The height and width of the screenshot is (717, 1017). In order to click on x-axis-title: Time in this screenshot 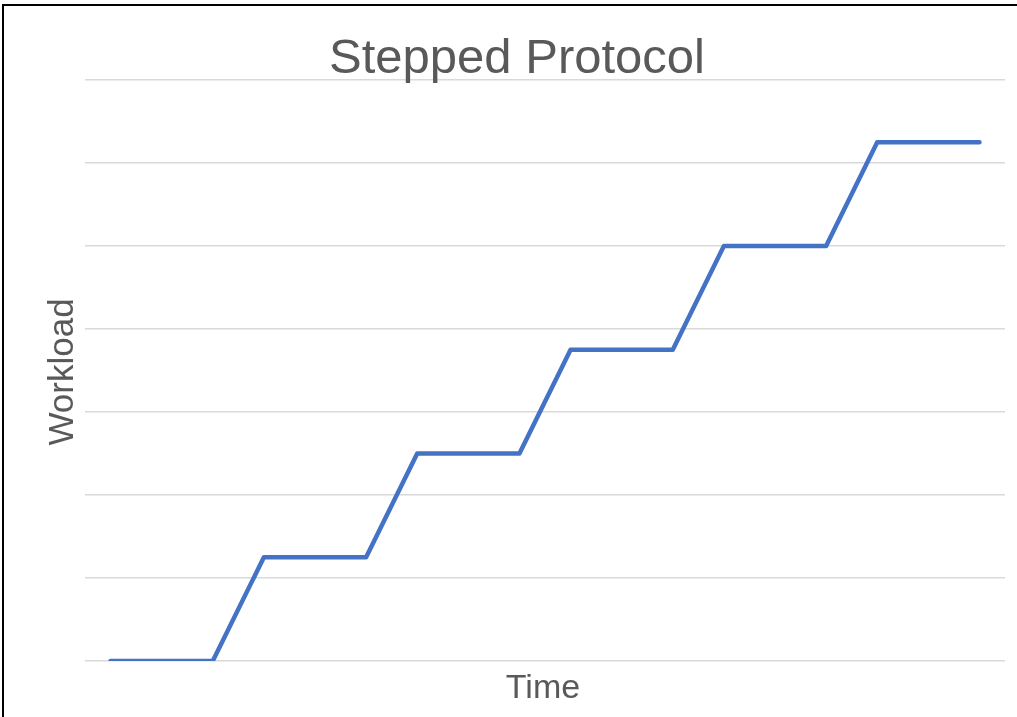, I will do `click(543, 686)`.